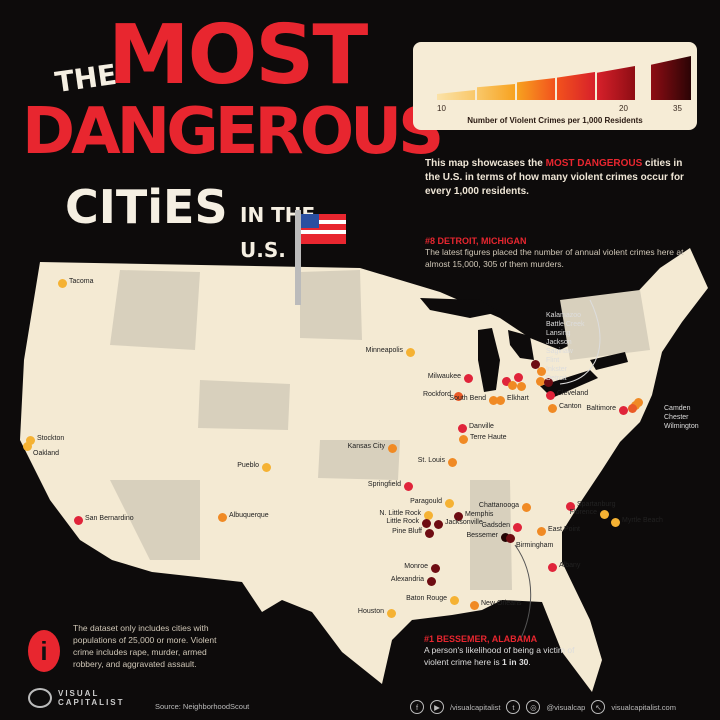 The height and width of the screenshot is (720, 720). Describe the element at coordinates (109, 518) in the screenshot. I see `city-label: San Bernardino` at that location.